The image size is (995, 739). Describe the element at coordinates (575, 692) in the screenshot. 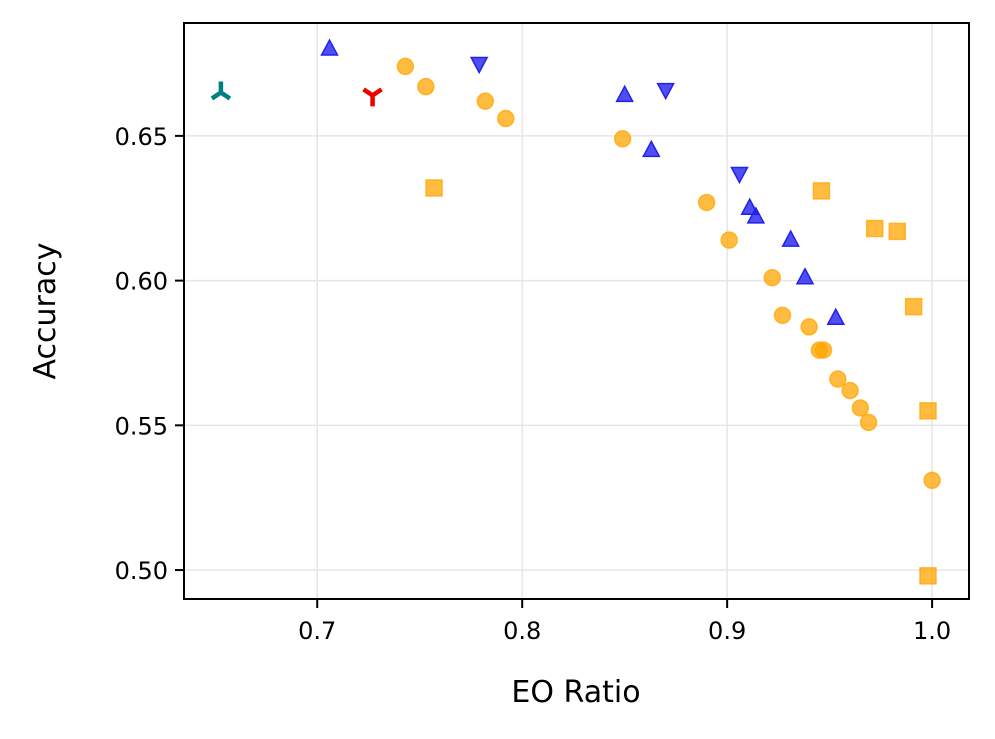

I see `x-axis-label: EO Ratio` at that location.